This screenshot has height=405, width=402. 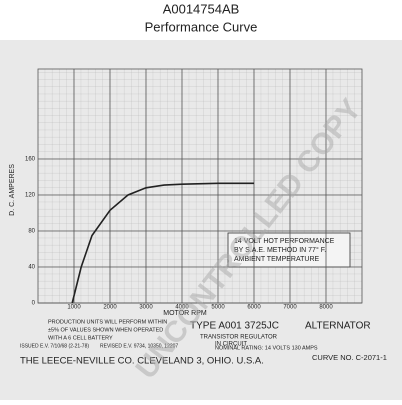 What do you see at coordinates (12, 190) in the screenshot?
I see `y-axis-label: D. C. AMPERES` at bounding box center [12, 190].